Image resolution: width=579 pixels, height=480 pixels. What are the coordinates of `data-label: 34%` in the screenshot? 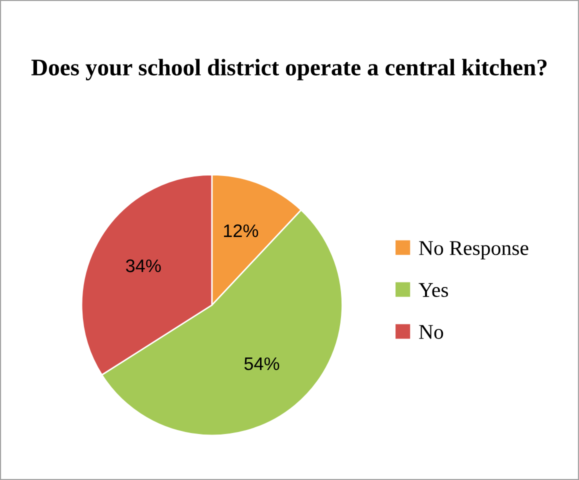 It's located at (143, 265).